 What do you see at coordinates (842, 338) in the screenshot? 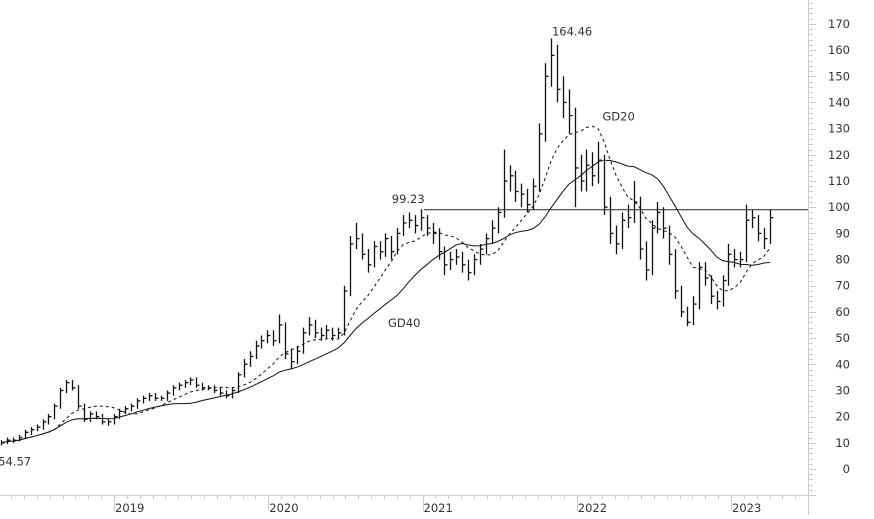
I see `y-tick-label: 50` at bounding box center [842, 338].